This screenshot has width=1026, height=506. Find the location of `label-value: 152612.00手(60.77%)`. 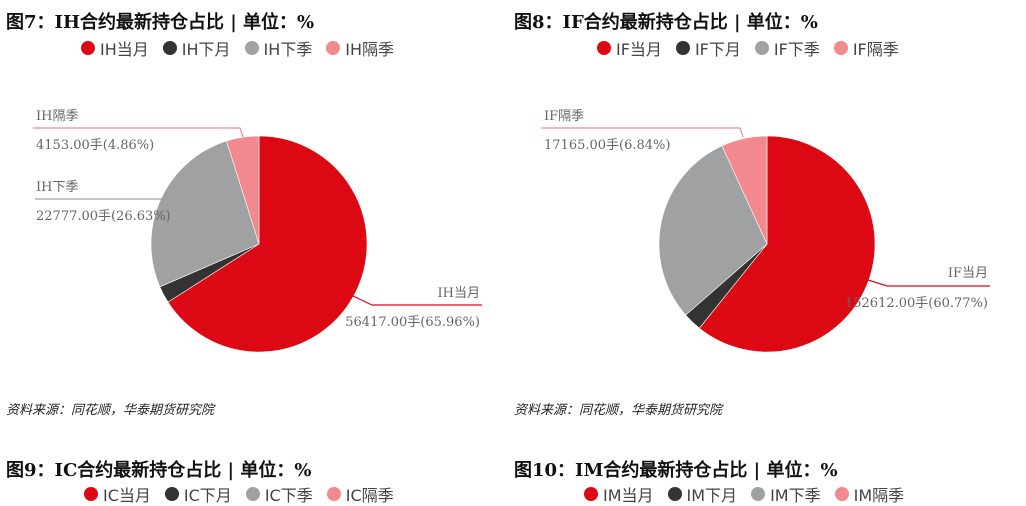

label-value: 152612.00手(60.77%) is located at coordinates (916, 303).